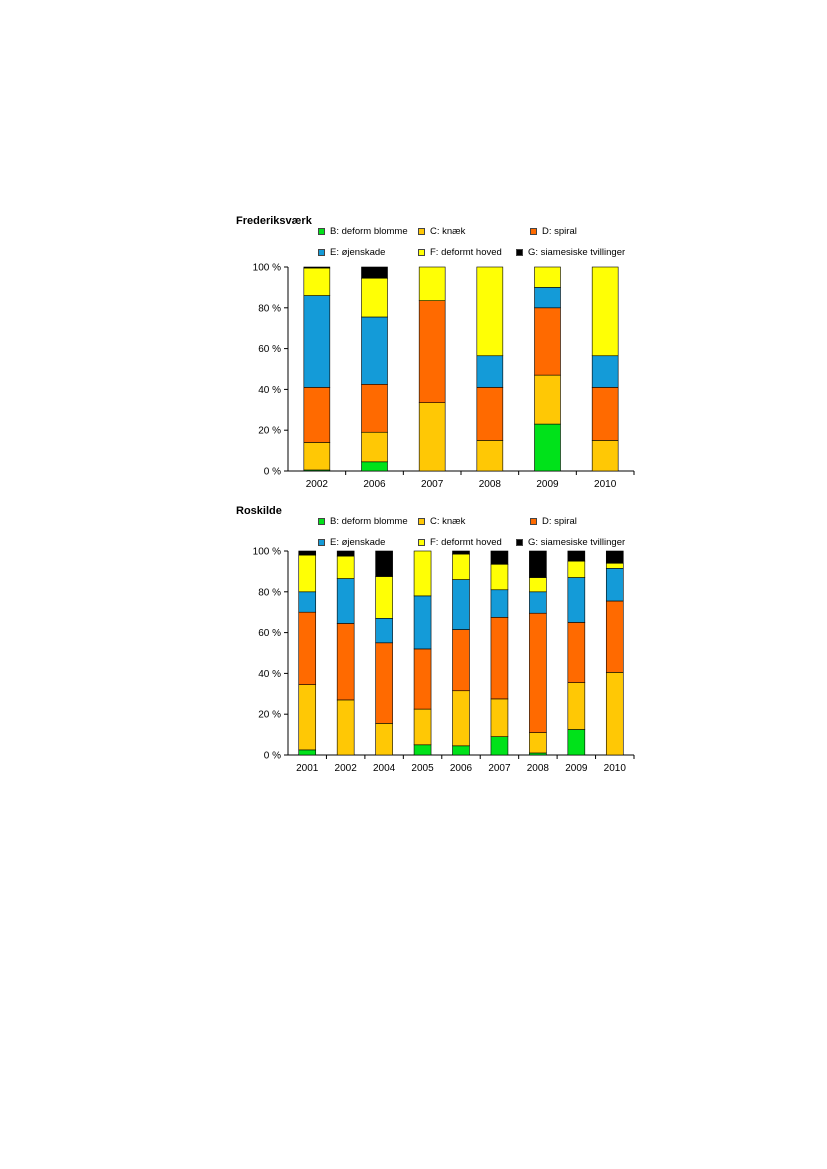  I want to click on y-tick-label: 20 %, so click(269, 431).